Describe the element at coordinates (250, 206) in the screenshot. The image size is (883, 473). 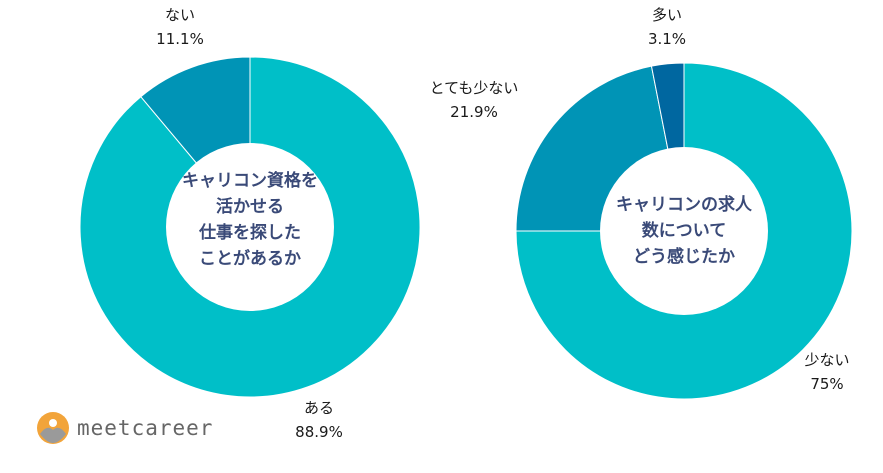
I see `center-title-line: 活かせる` at that location.